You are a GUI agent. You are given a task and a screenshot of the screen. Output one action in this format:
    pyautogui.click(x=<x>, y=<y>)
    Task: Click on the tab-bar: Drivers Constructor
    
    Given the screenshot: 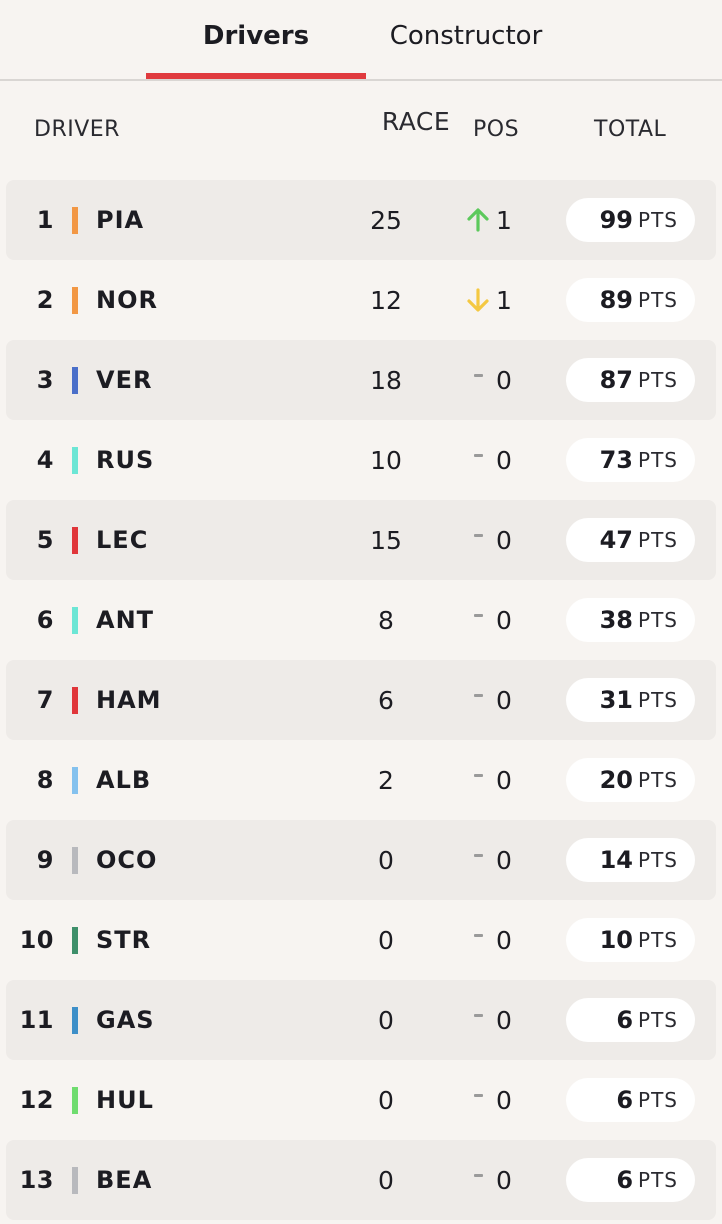 What is the action you would take?
    pyautogui.click(x=361, y=40)
    